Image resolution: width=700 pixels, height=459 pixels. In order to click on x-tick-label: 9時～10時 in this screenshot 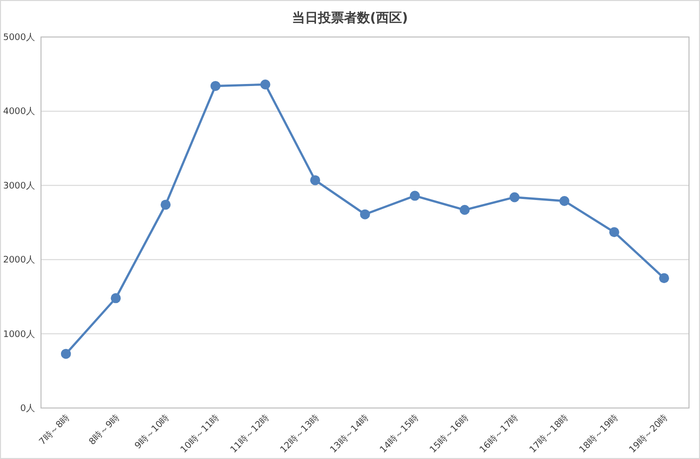, I will do `click(152, 432)`.